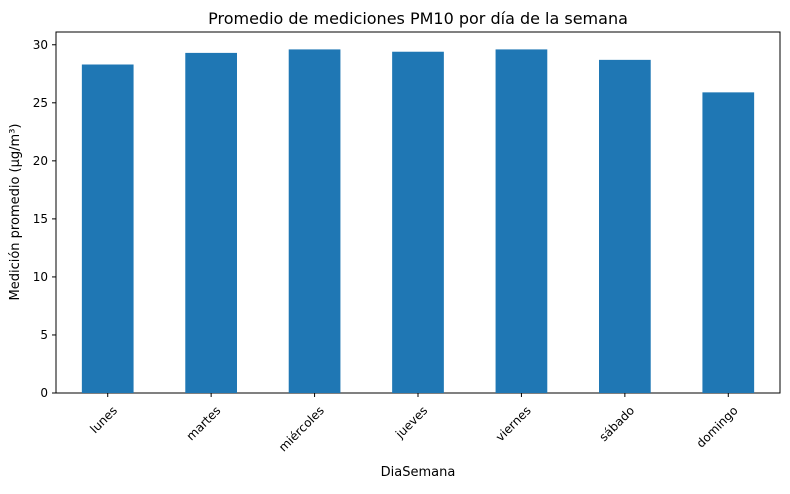  Describe the element at coordinates (314, 221) in the screenshot. I see `bar-miércoles` at that location.